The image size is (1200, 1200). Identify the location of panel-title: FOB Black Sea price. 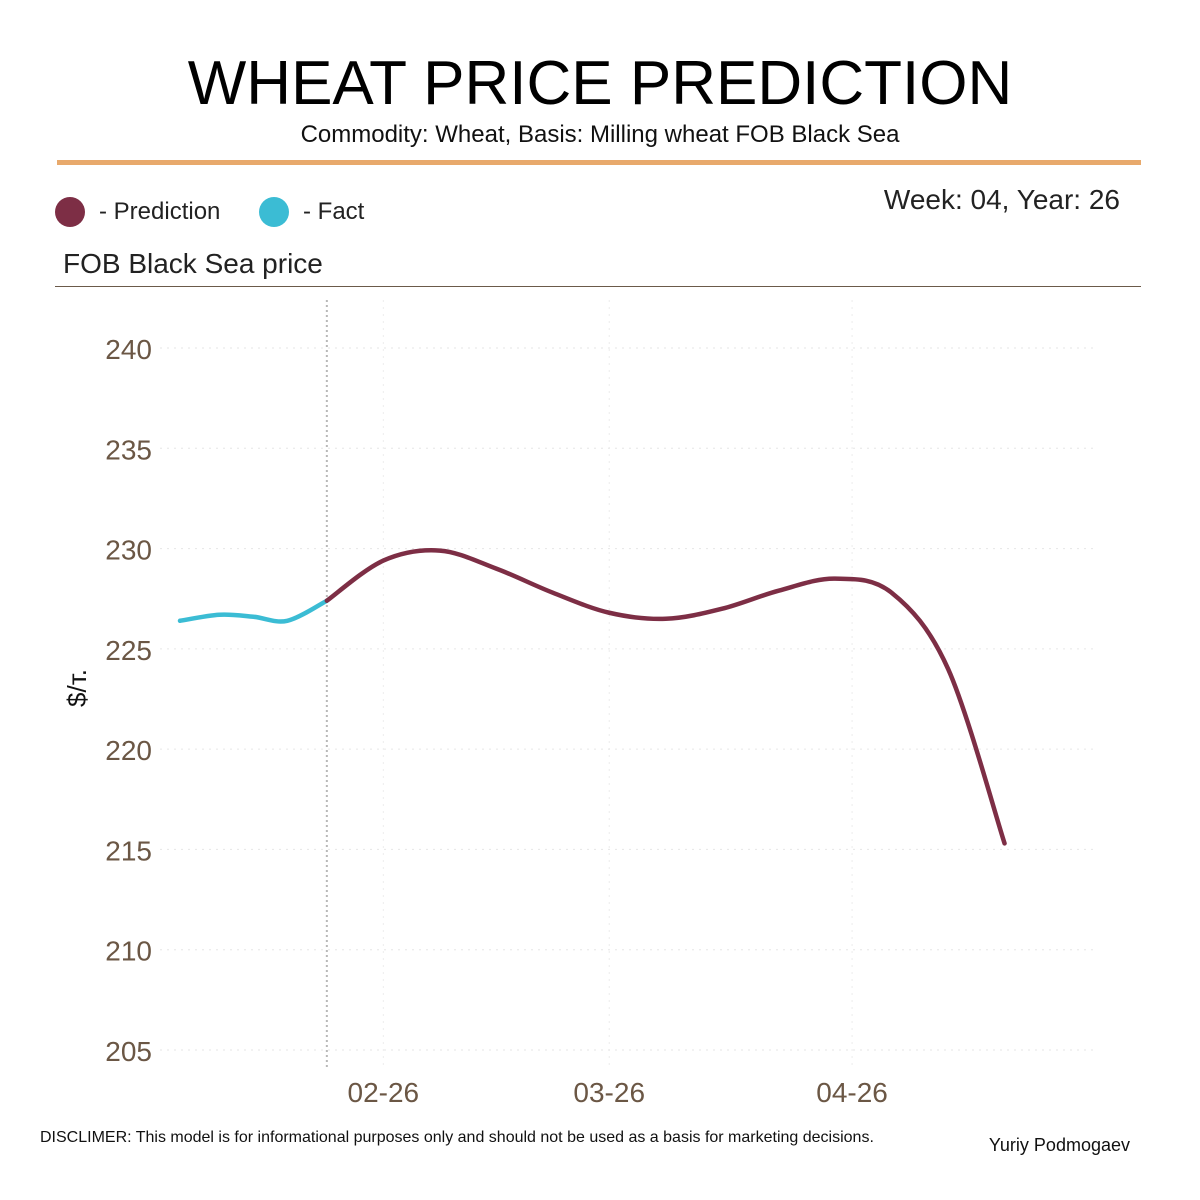
(193, 263).